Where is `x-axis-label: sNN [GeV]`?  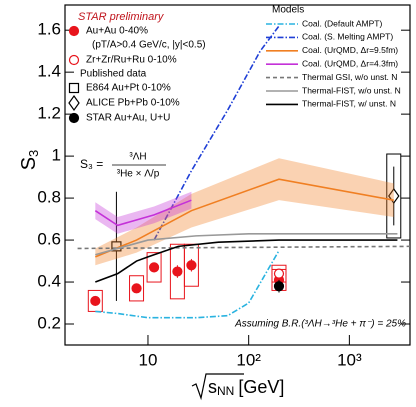
x-axis-label: sNN [GeV] is located at coordinates (246, 387).